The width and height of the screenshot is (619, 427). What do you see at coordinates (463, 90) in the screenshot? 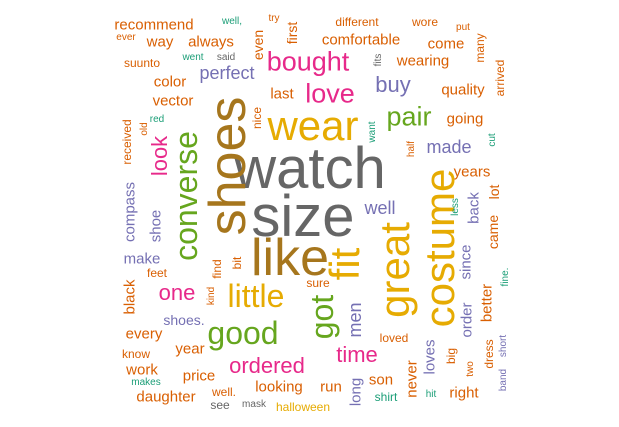
I see `word-quality: quality` at bounding box center [463, 90].